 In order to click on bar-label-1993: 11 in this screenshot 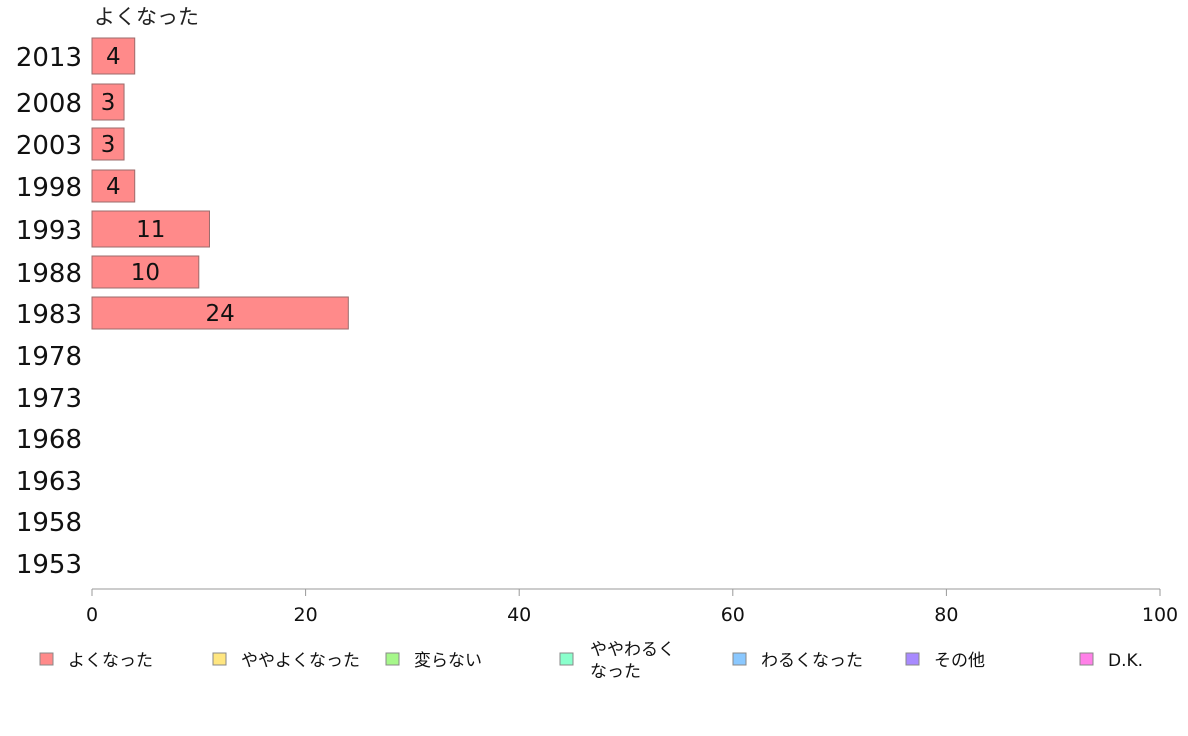, I will do `click(150, 230)`.